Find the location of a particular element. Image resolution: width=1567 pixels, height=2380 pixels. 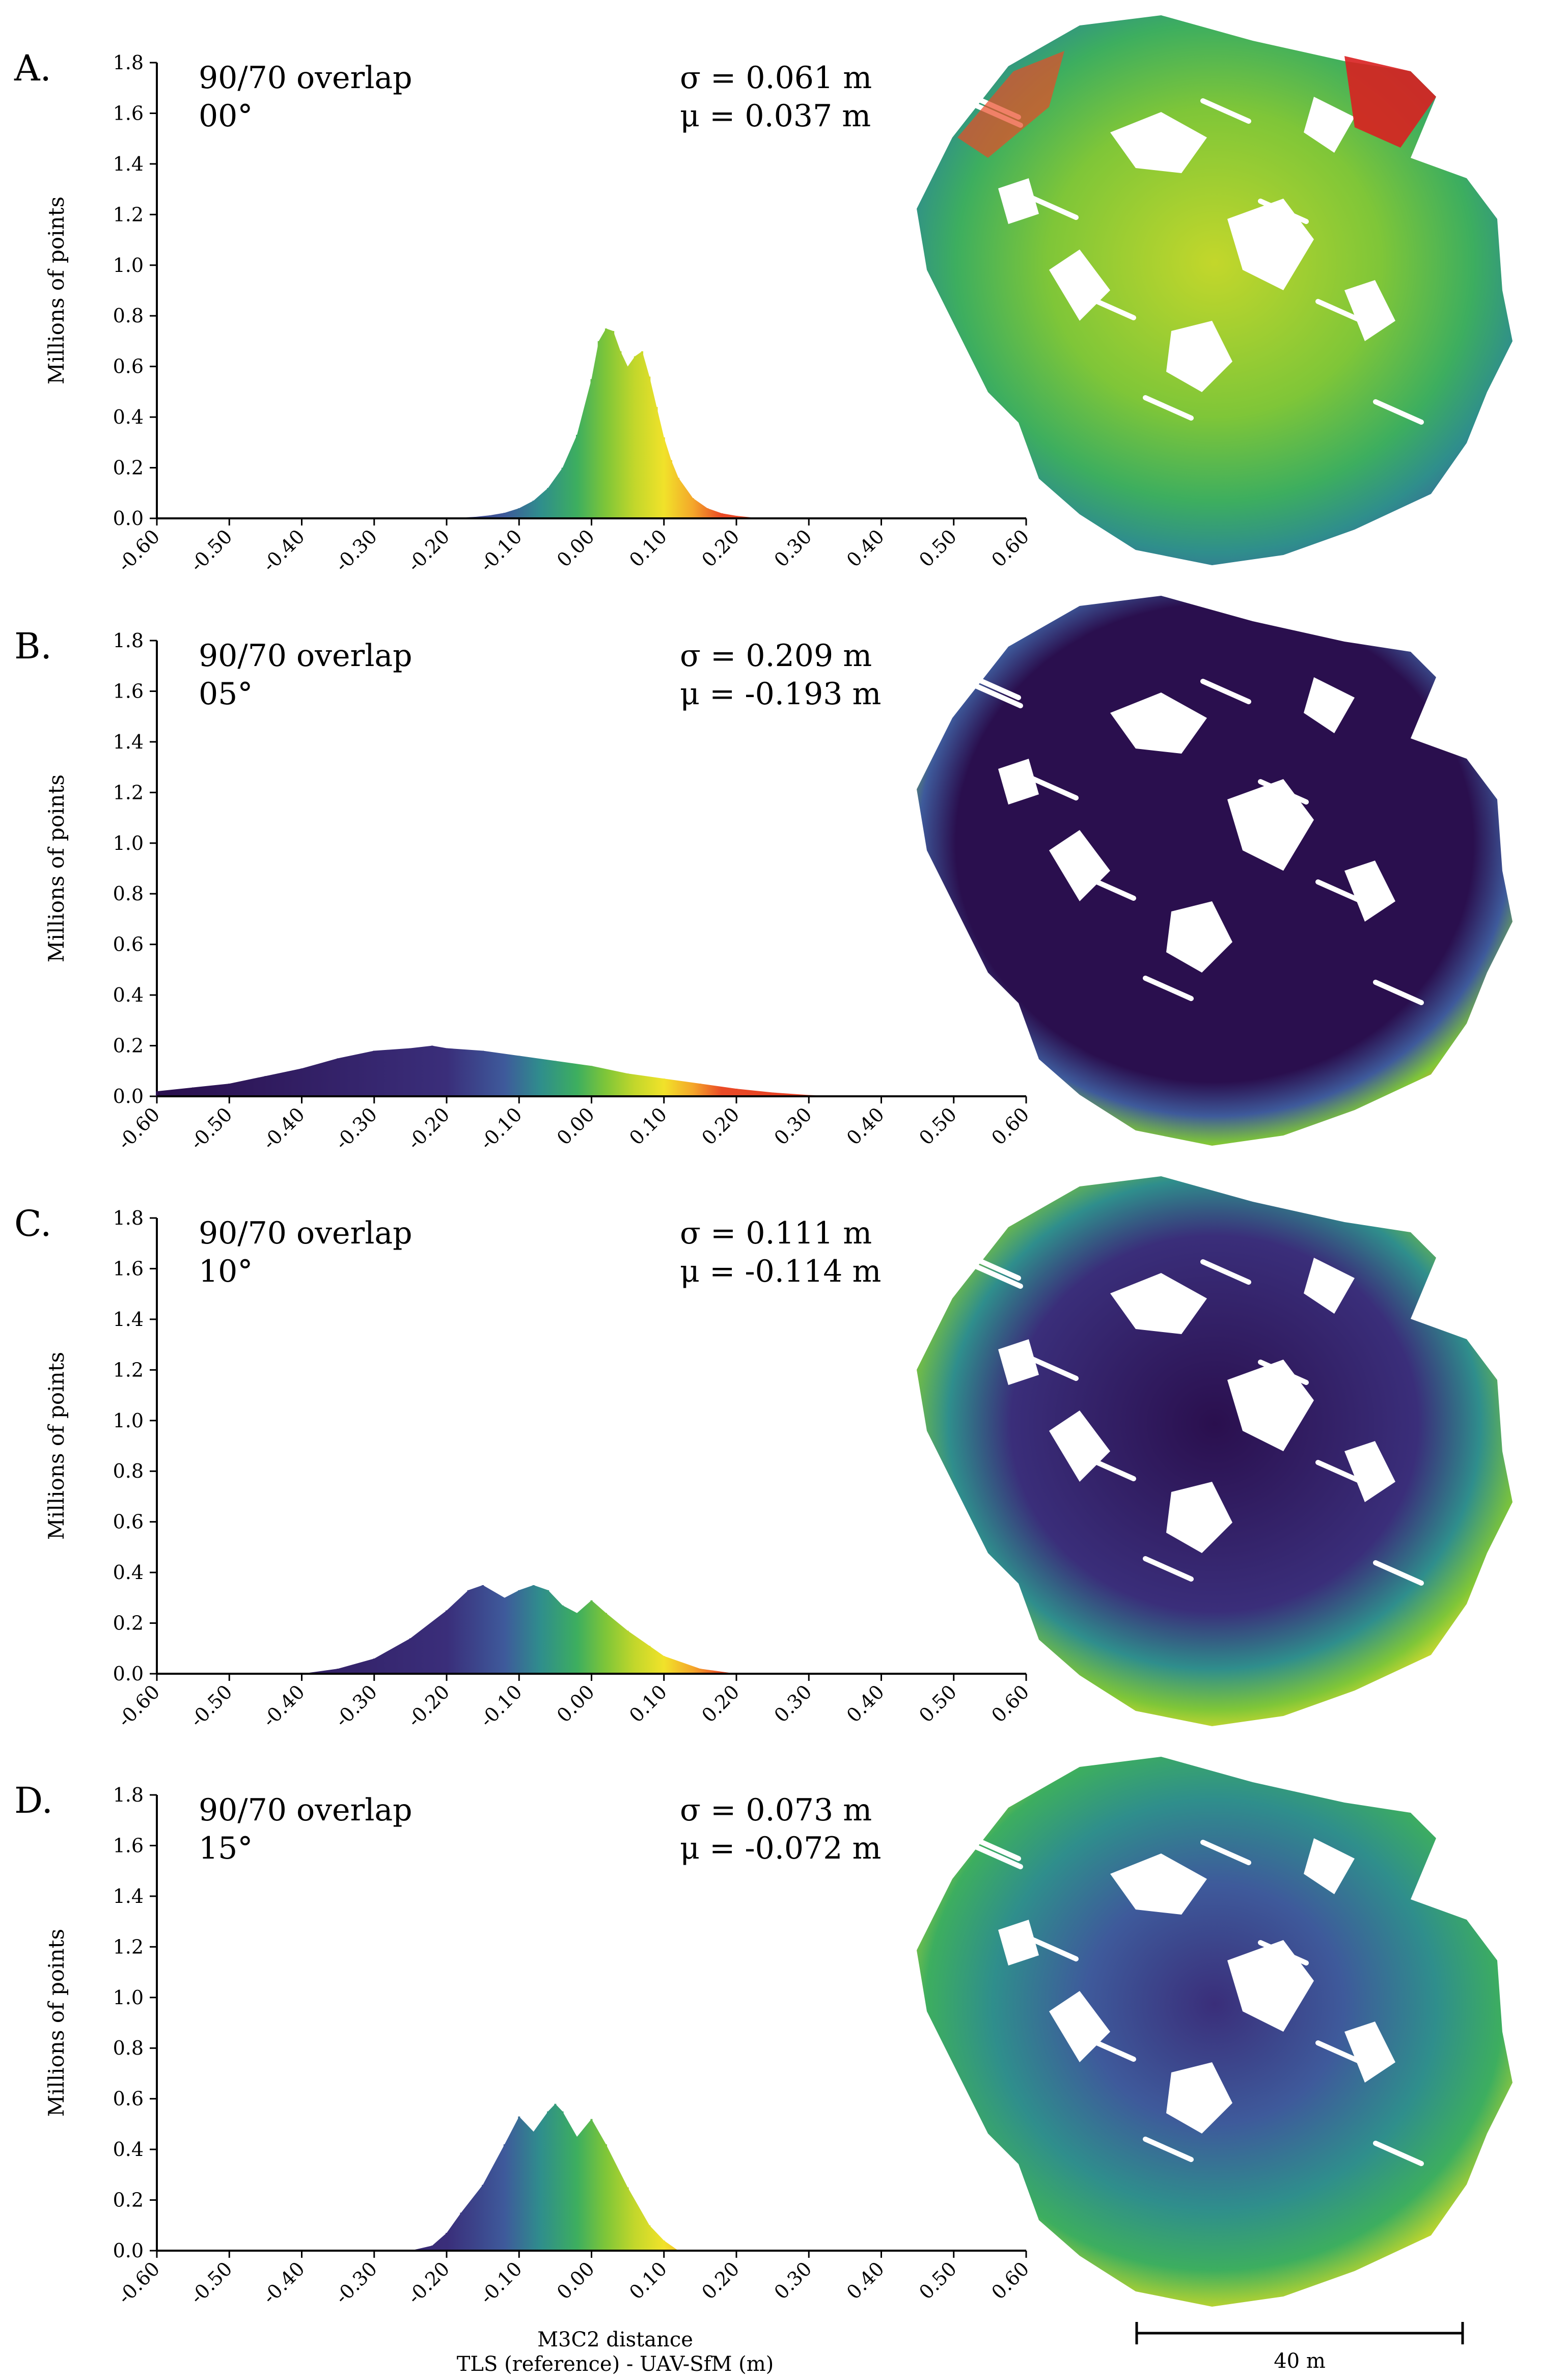

x-axis-label-2: TLS (reference) - UAV-SfM (m) is located at coordinates (615, 2364).